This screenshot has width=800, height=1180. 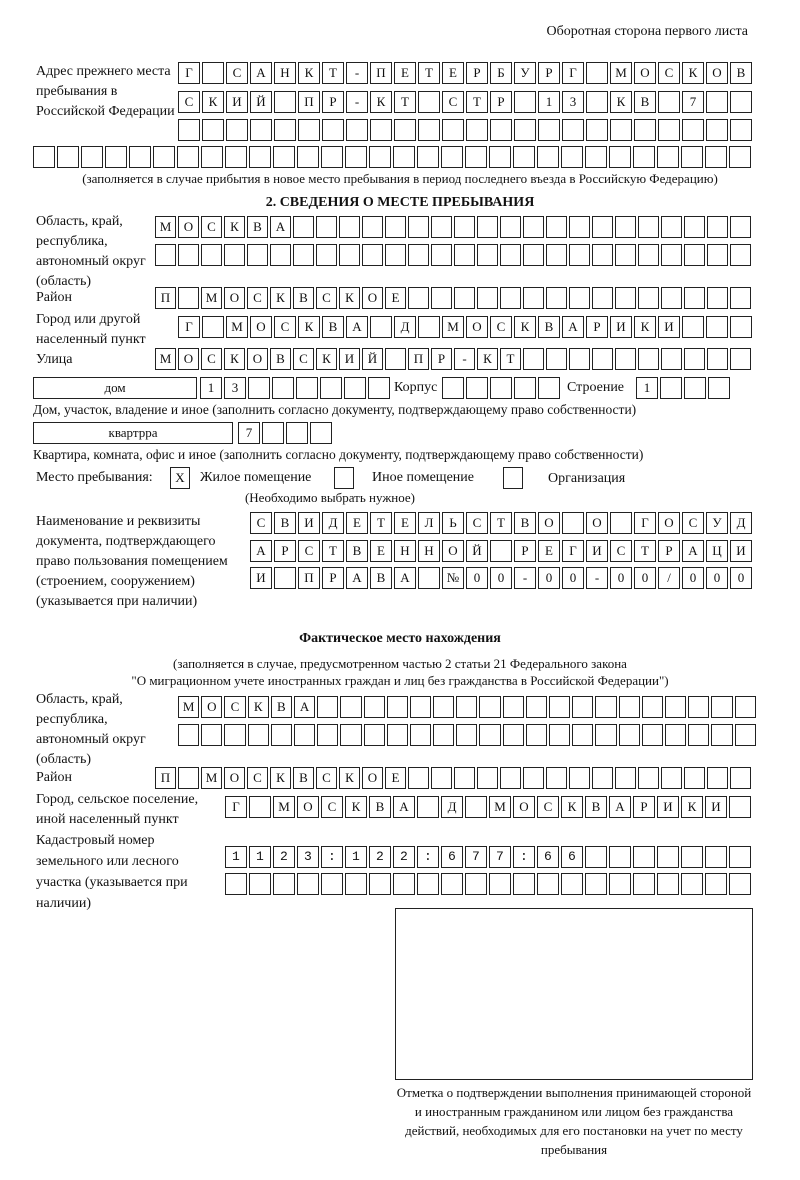 What do you see at coordinates (115, 388) in the screenshot?
I see `house-type-field: дом` at bounding box center [115, 388].